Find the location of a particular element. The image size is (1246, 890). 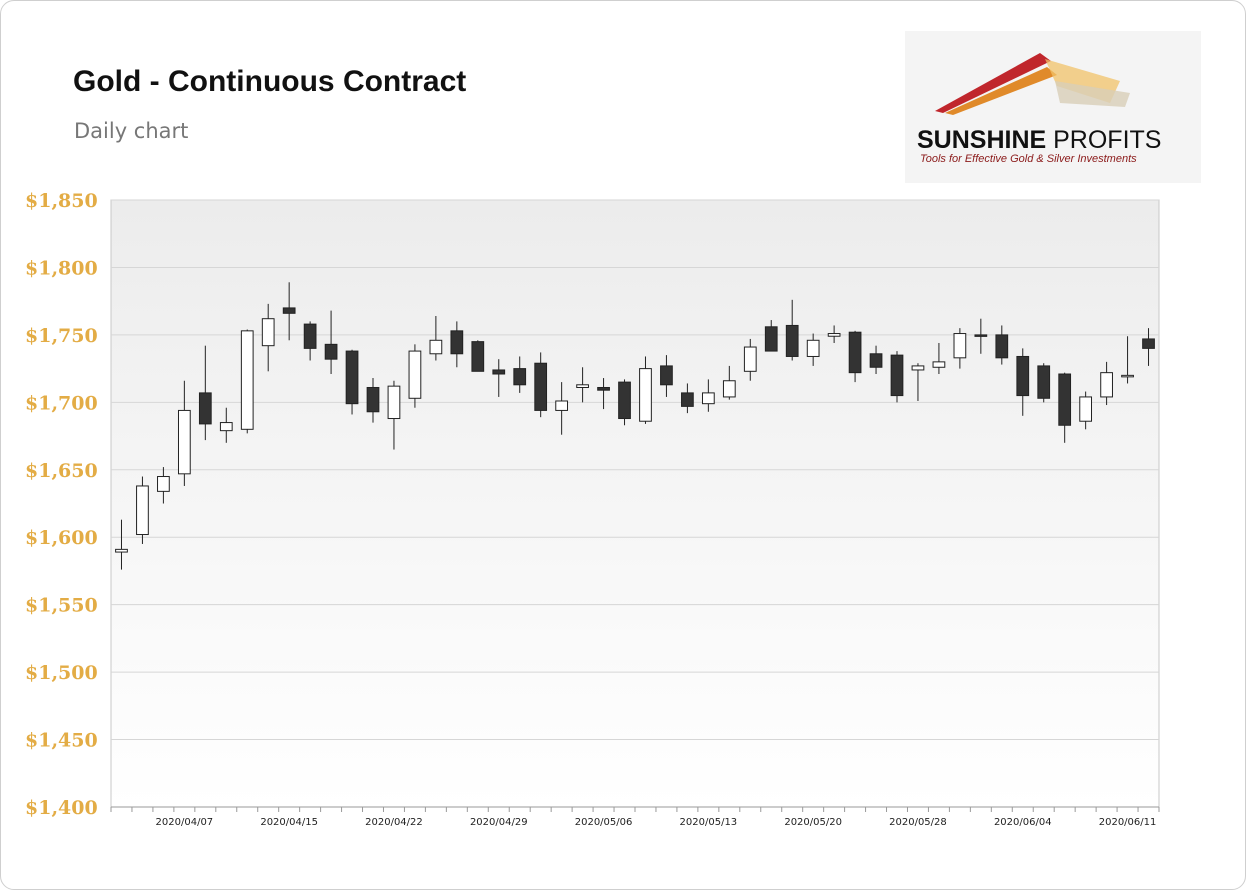

y-tick-label: $1,550 is located at coordinates (61, 606).